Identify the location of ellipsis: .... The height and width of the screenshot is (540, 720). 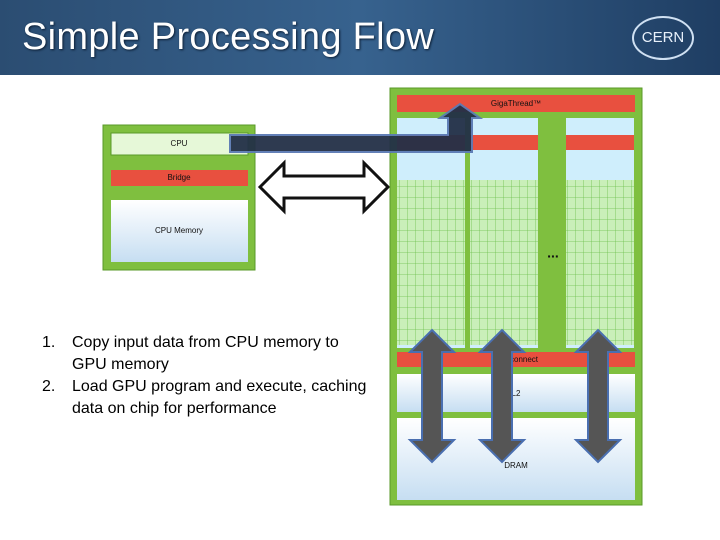
(553, 253).